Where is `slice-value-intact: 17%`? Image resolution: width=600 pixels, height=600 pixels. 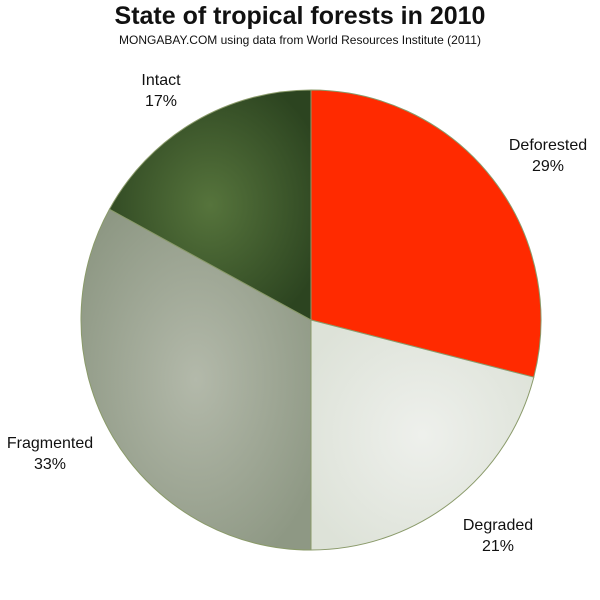
slice-value-intact: 17% is located at coordinates (161, 101).